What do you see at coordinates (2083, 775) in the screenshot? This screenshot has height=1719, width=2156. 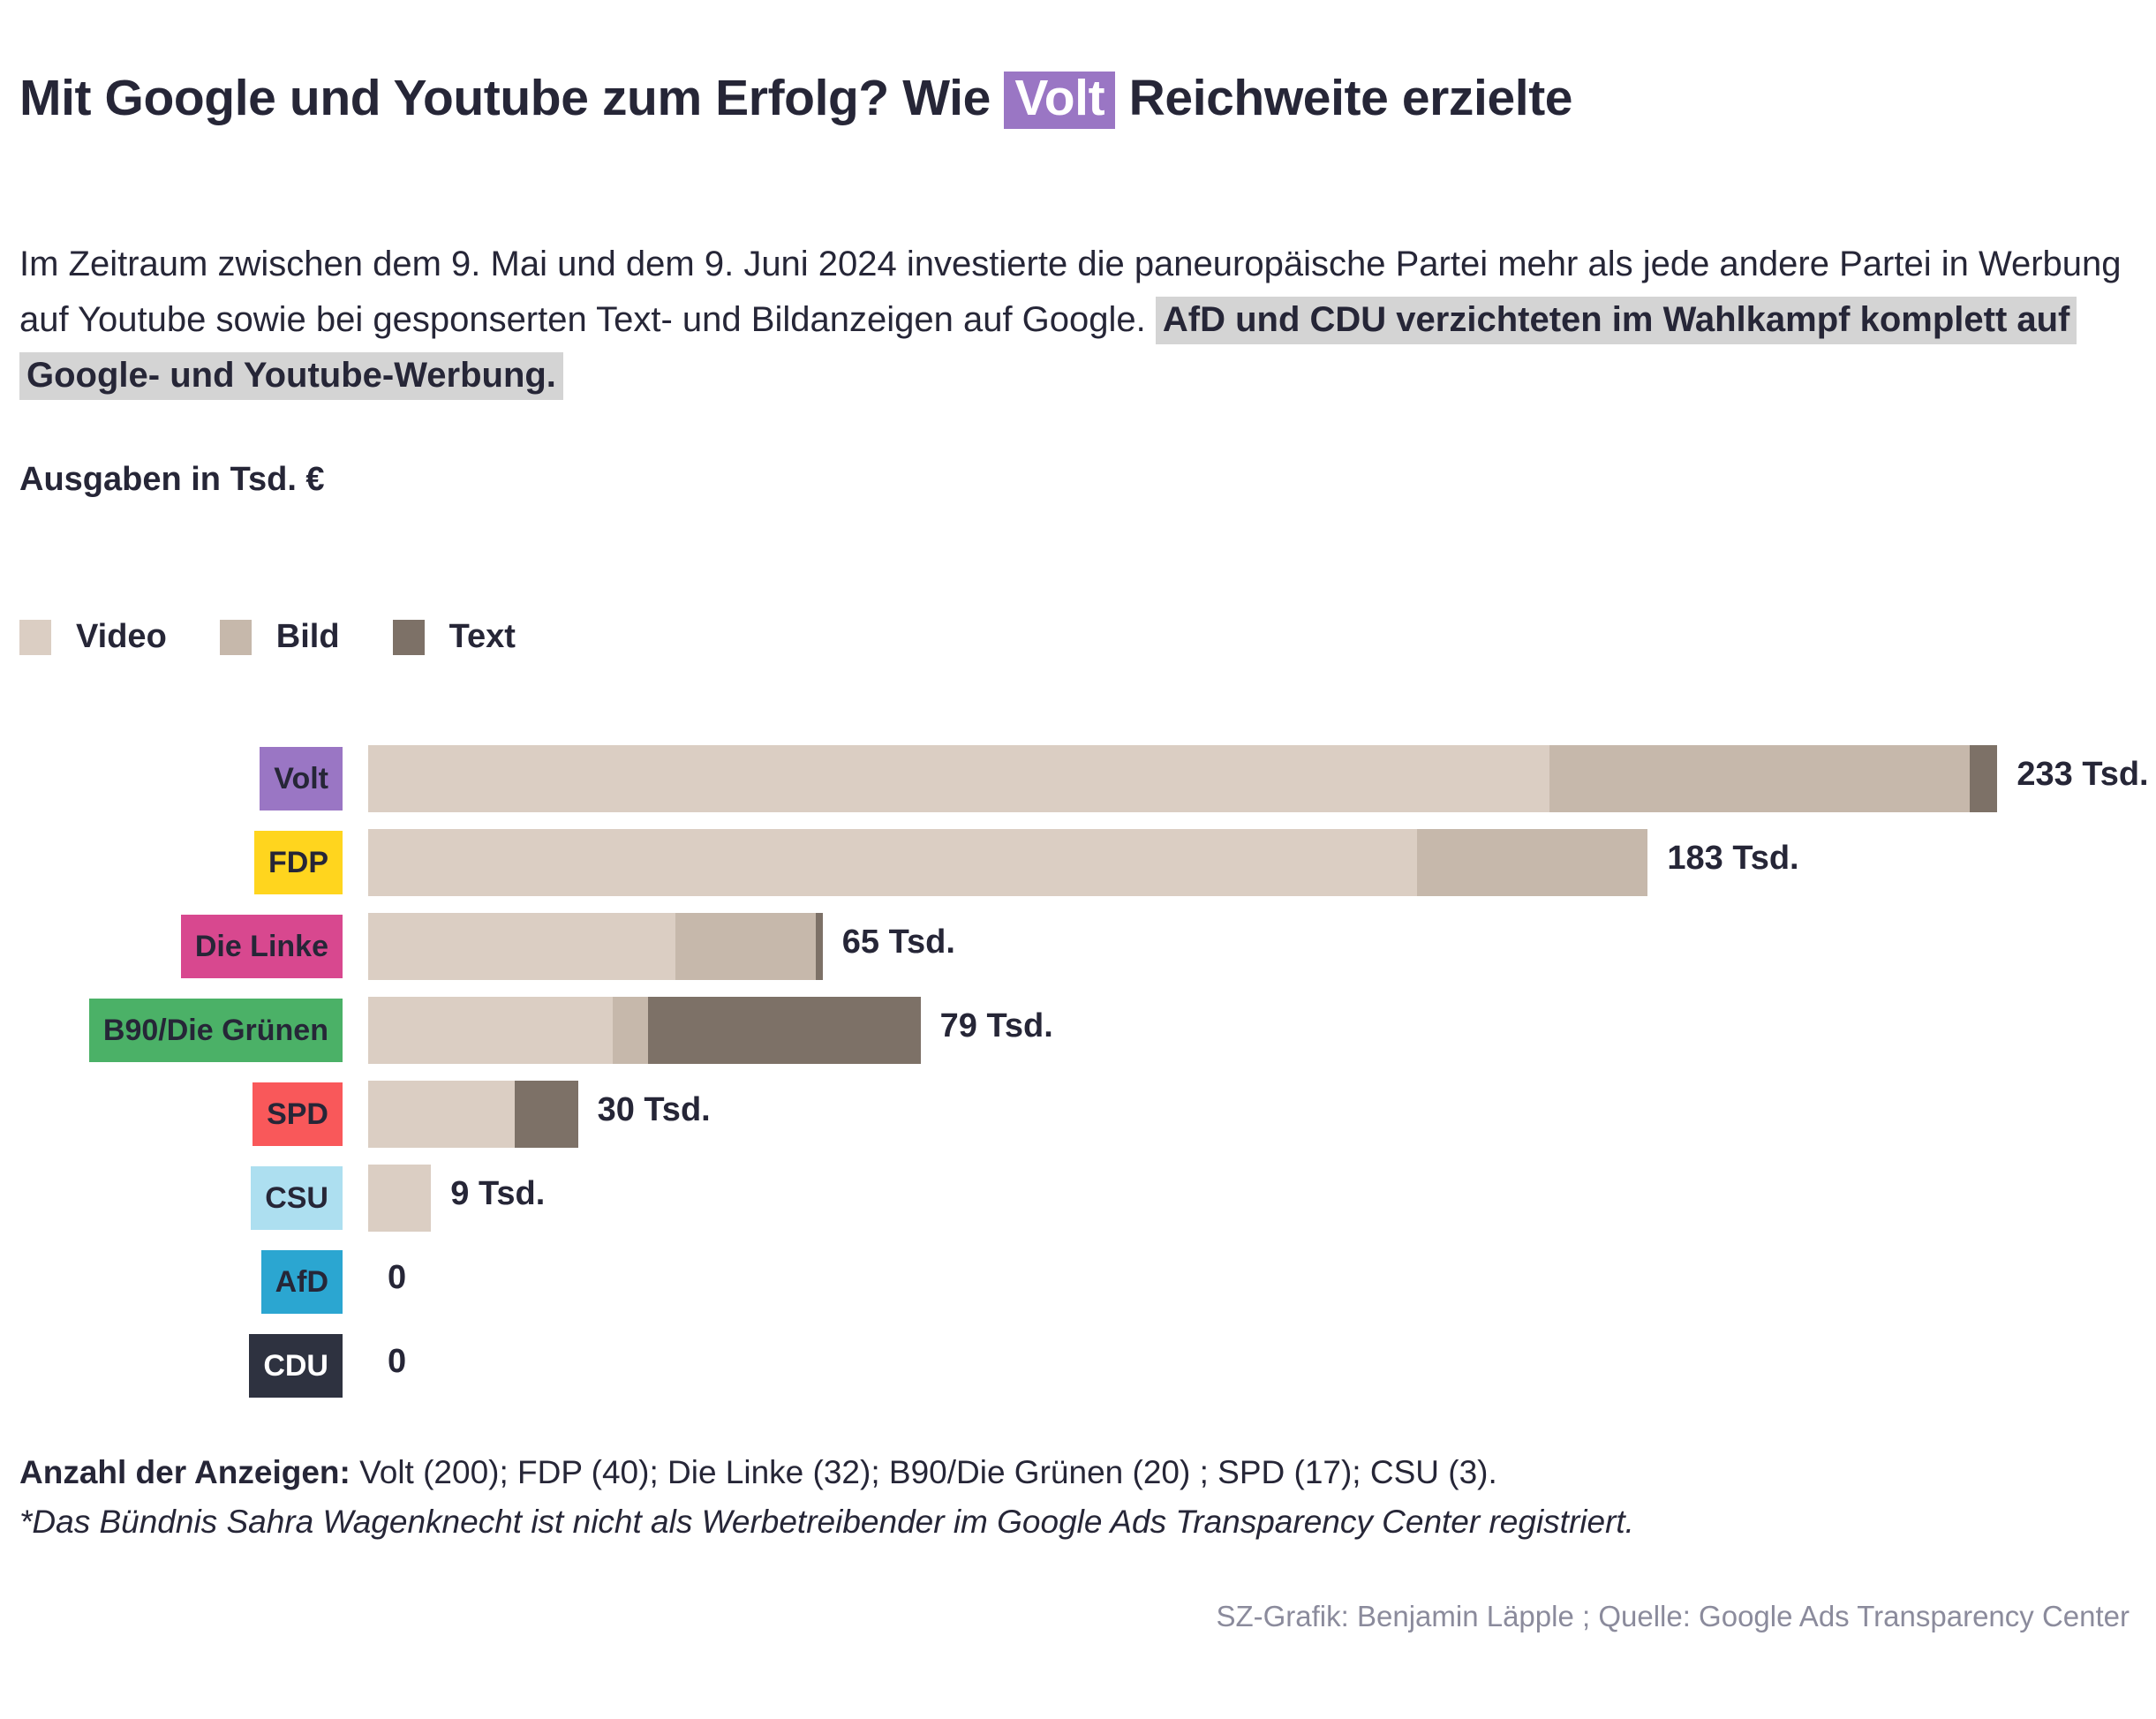 I see `bar-value-label: 233 Tsd.` at bounding box center [2083, 775].